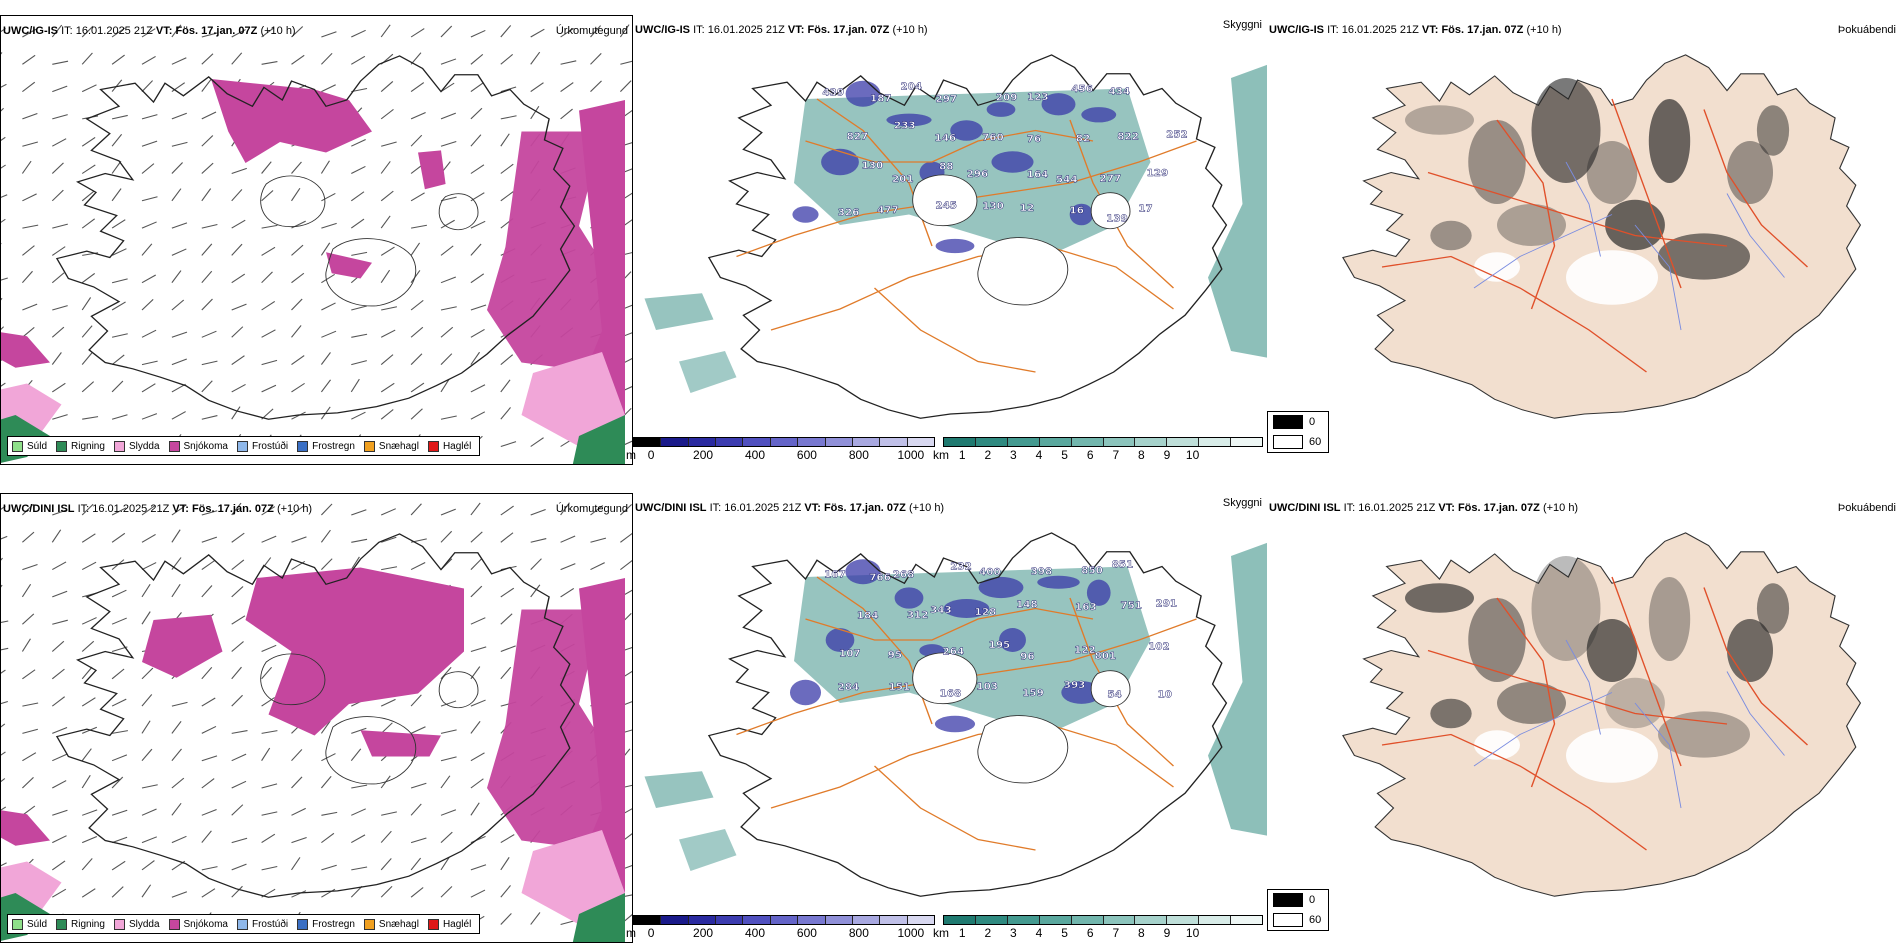 Image resolution: width=1900 pixels, height=950 pixels. Describe the element at coordinates (833, 93) in the screenshot. I see `cloud-base-label: 439` at that location.